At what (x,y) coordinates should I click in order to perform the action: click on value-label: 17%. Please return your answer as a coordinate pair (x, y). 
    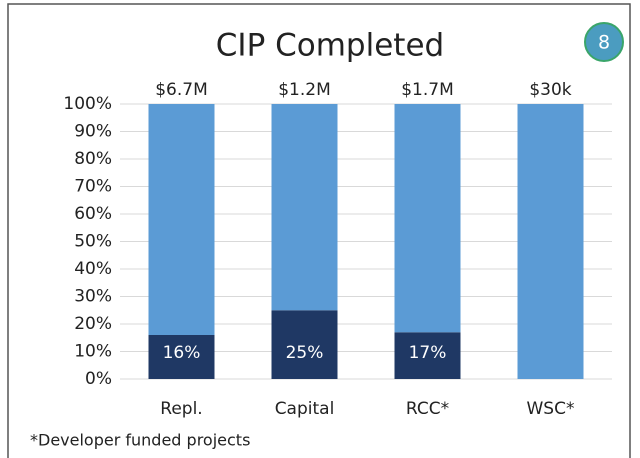
    Looking at the image, I should click on (428, 353).